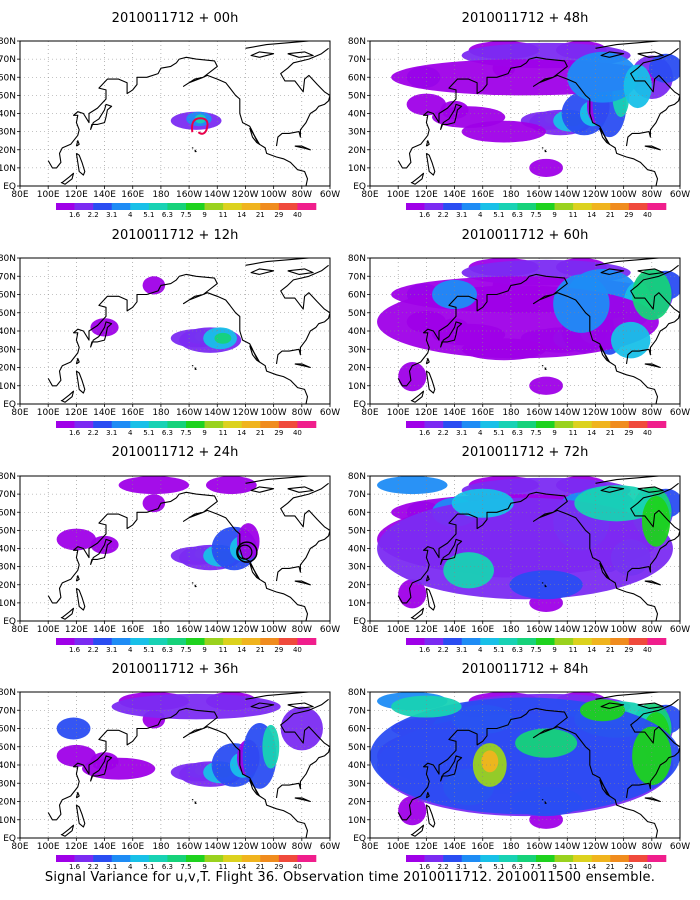 The height and width of the screenshot is (900, 700). I want to click on y-tick-label: 70N, so click(8, 711).